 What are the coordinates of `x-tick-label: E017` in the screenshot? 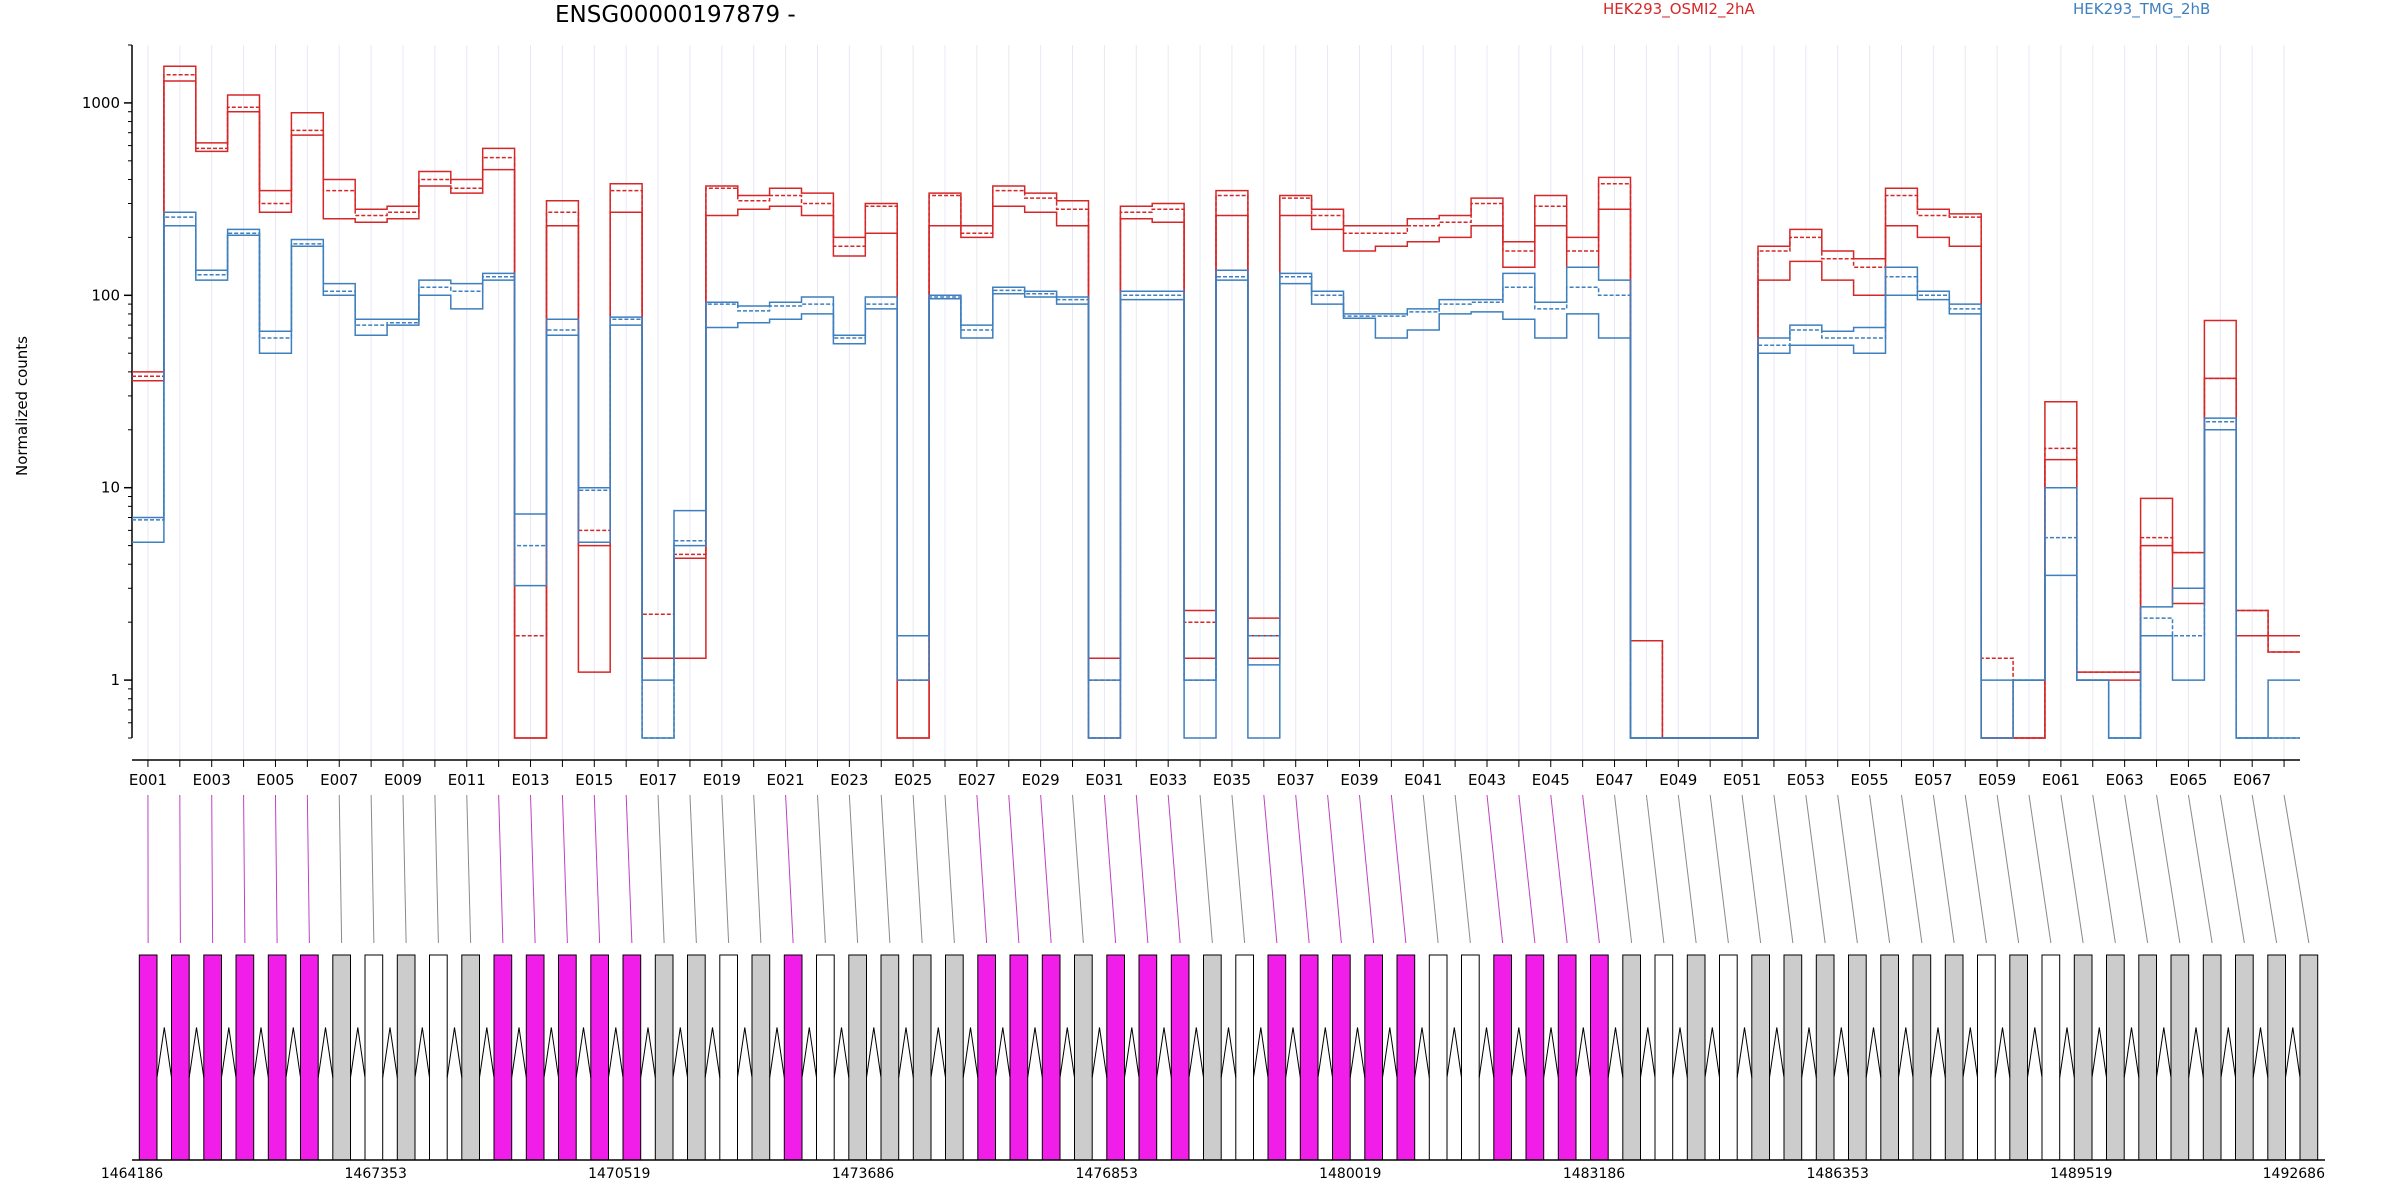 It's located at (658, 780).